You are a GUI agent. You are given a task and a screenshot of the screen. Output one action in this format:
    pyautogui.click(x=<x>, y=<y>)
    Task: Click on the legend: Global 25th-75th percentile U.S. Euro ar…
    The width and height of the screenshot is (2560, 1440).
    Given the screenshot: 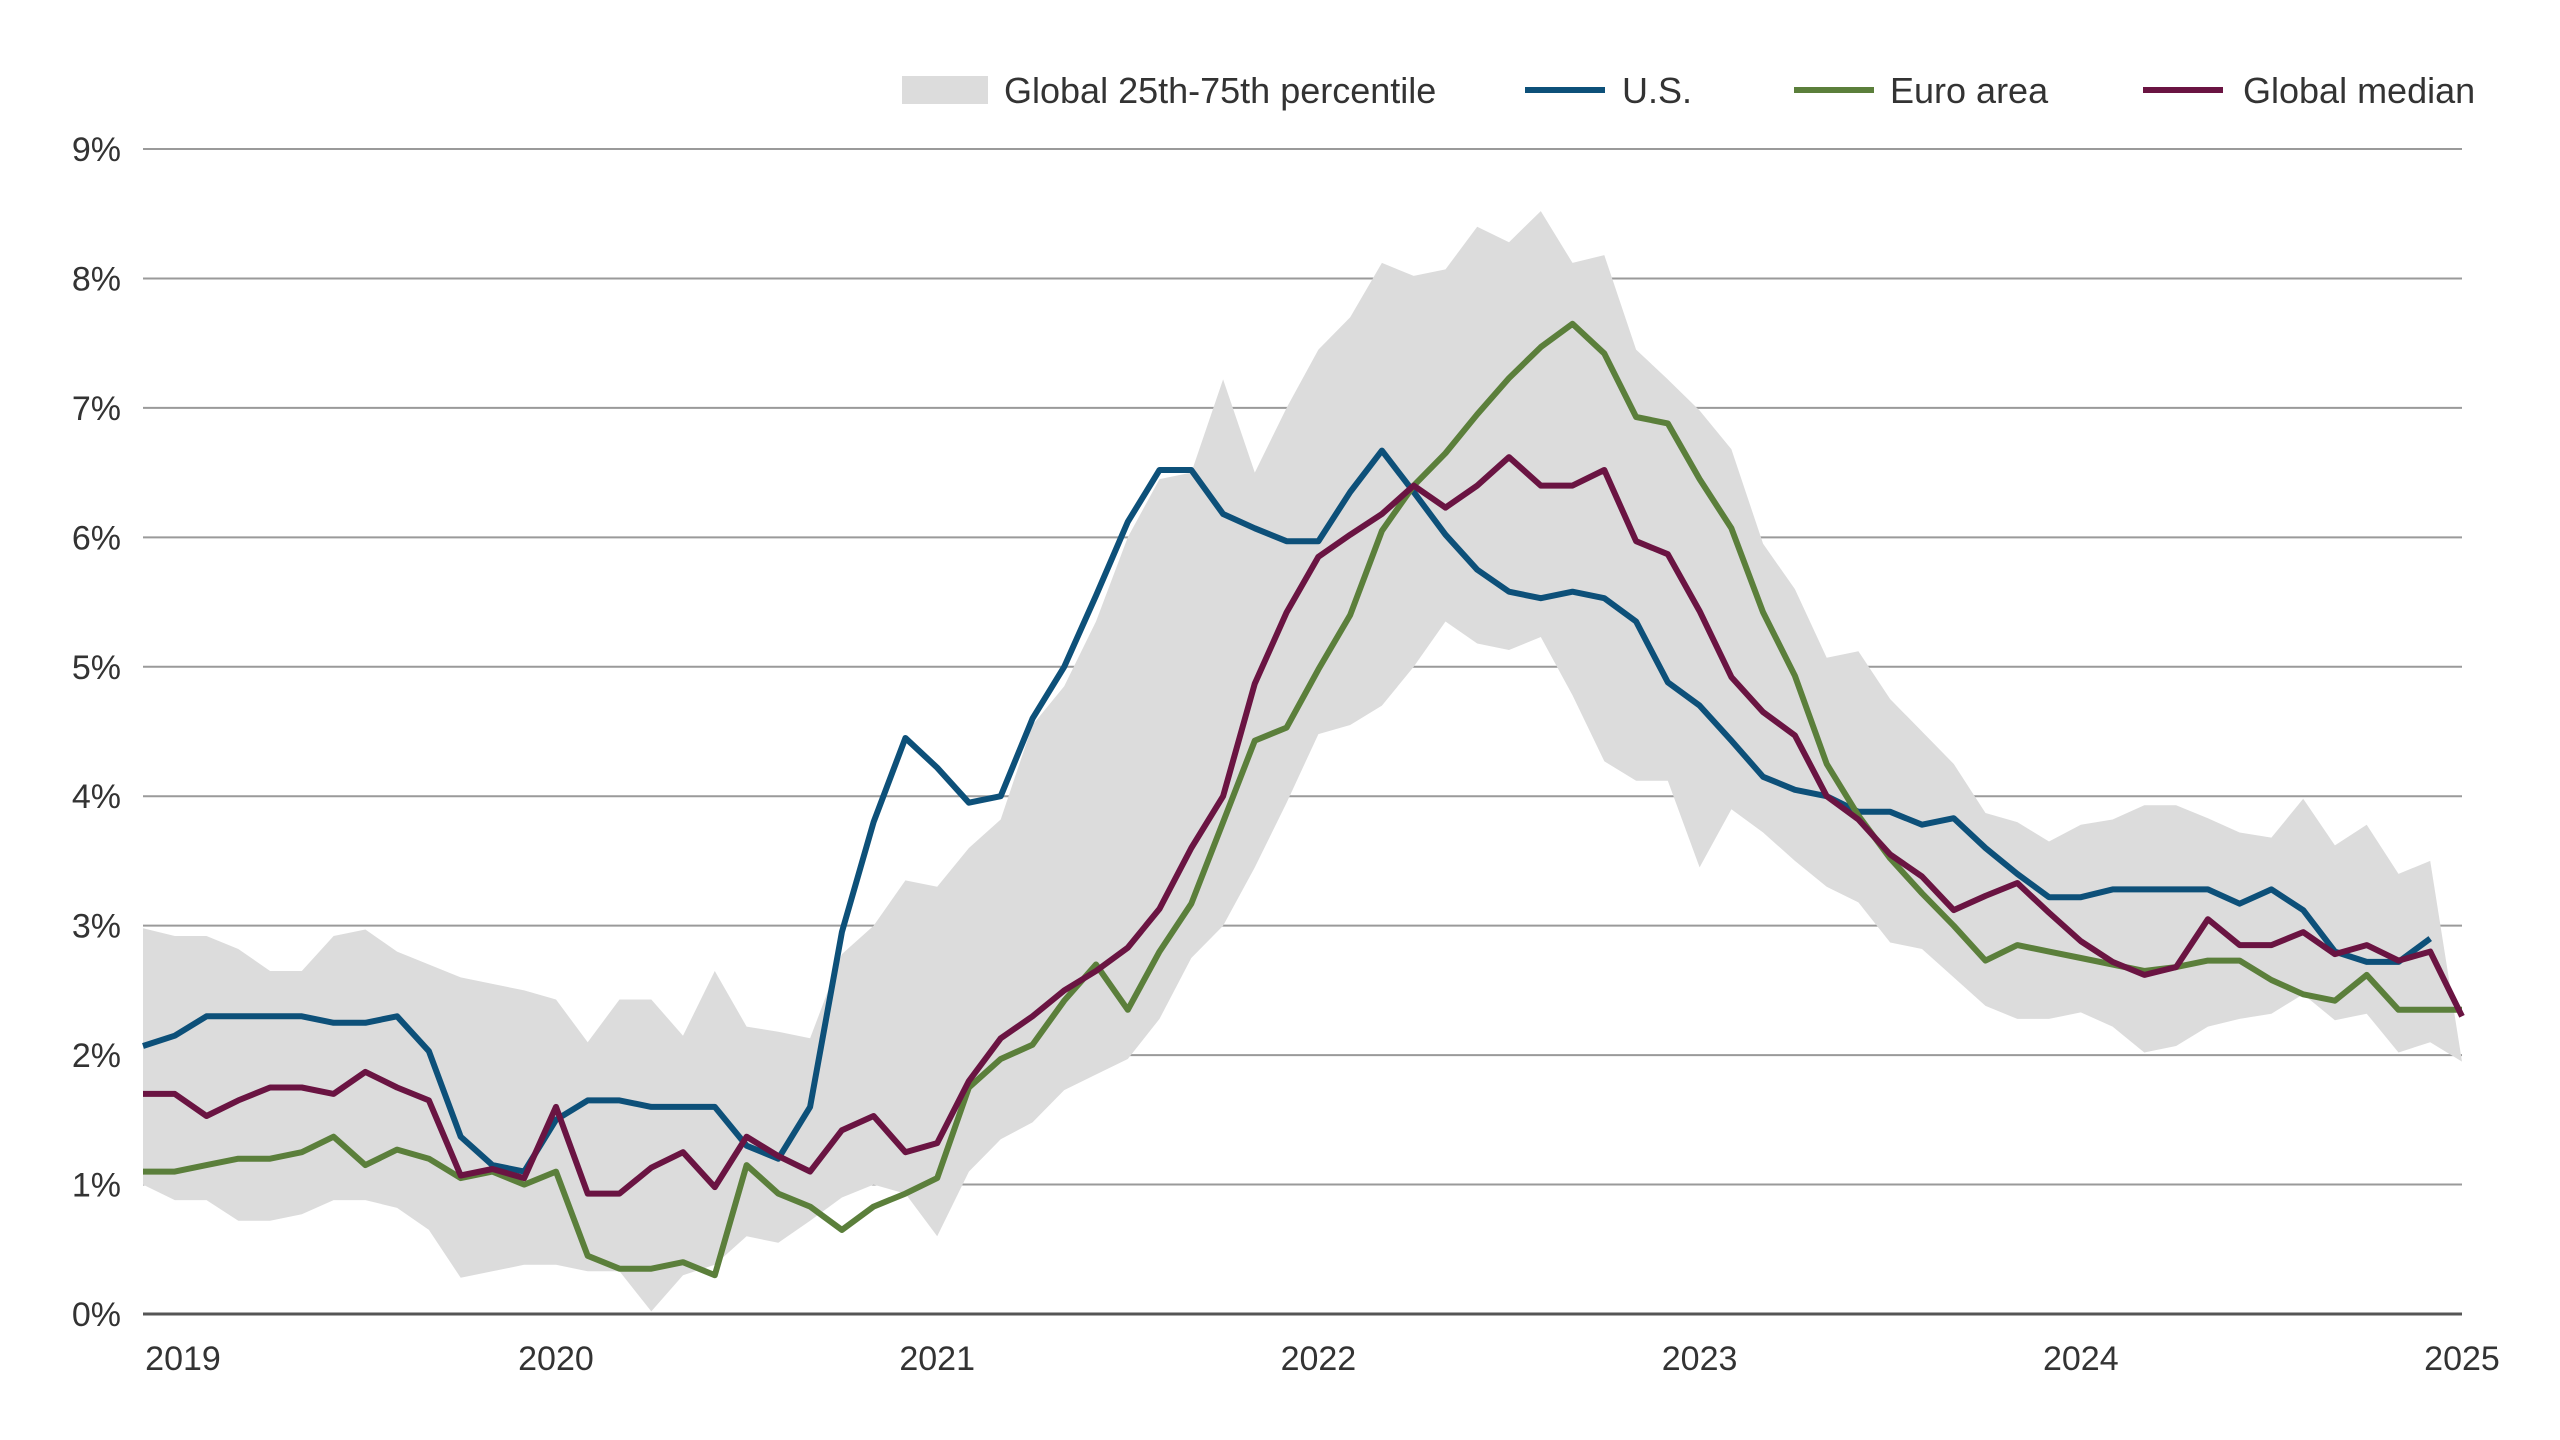 What is the action you would take?
    pyautogui.click(x=1688, y=90)
    